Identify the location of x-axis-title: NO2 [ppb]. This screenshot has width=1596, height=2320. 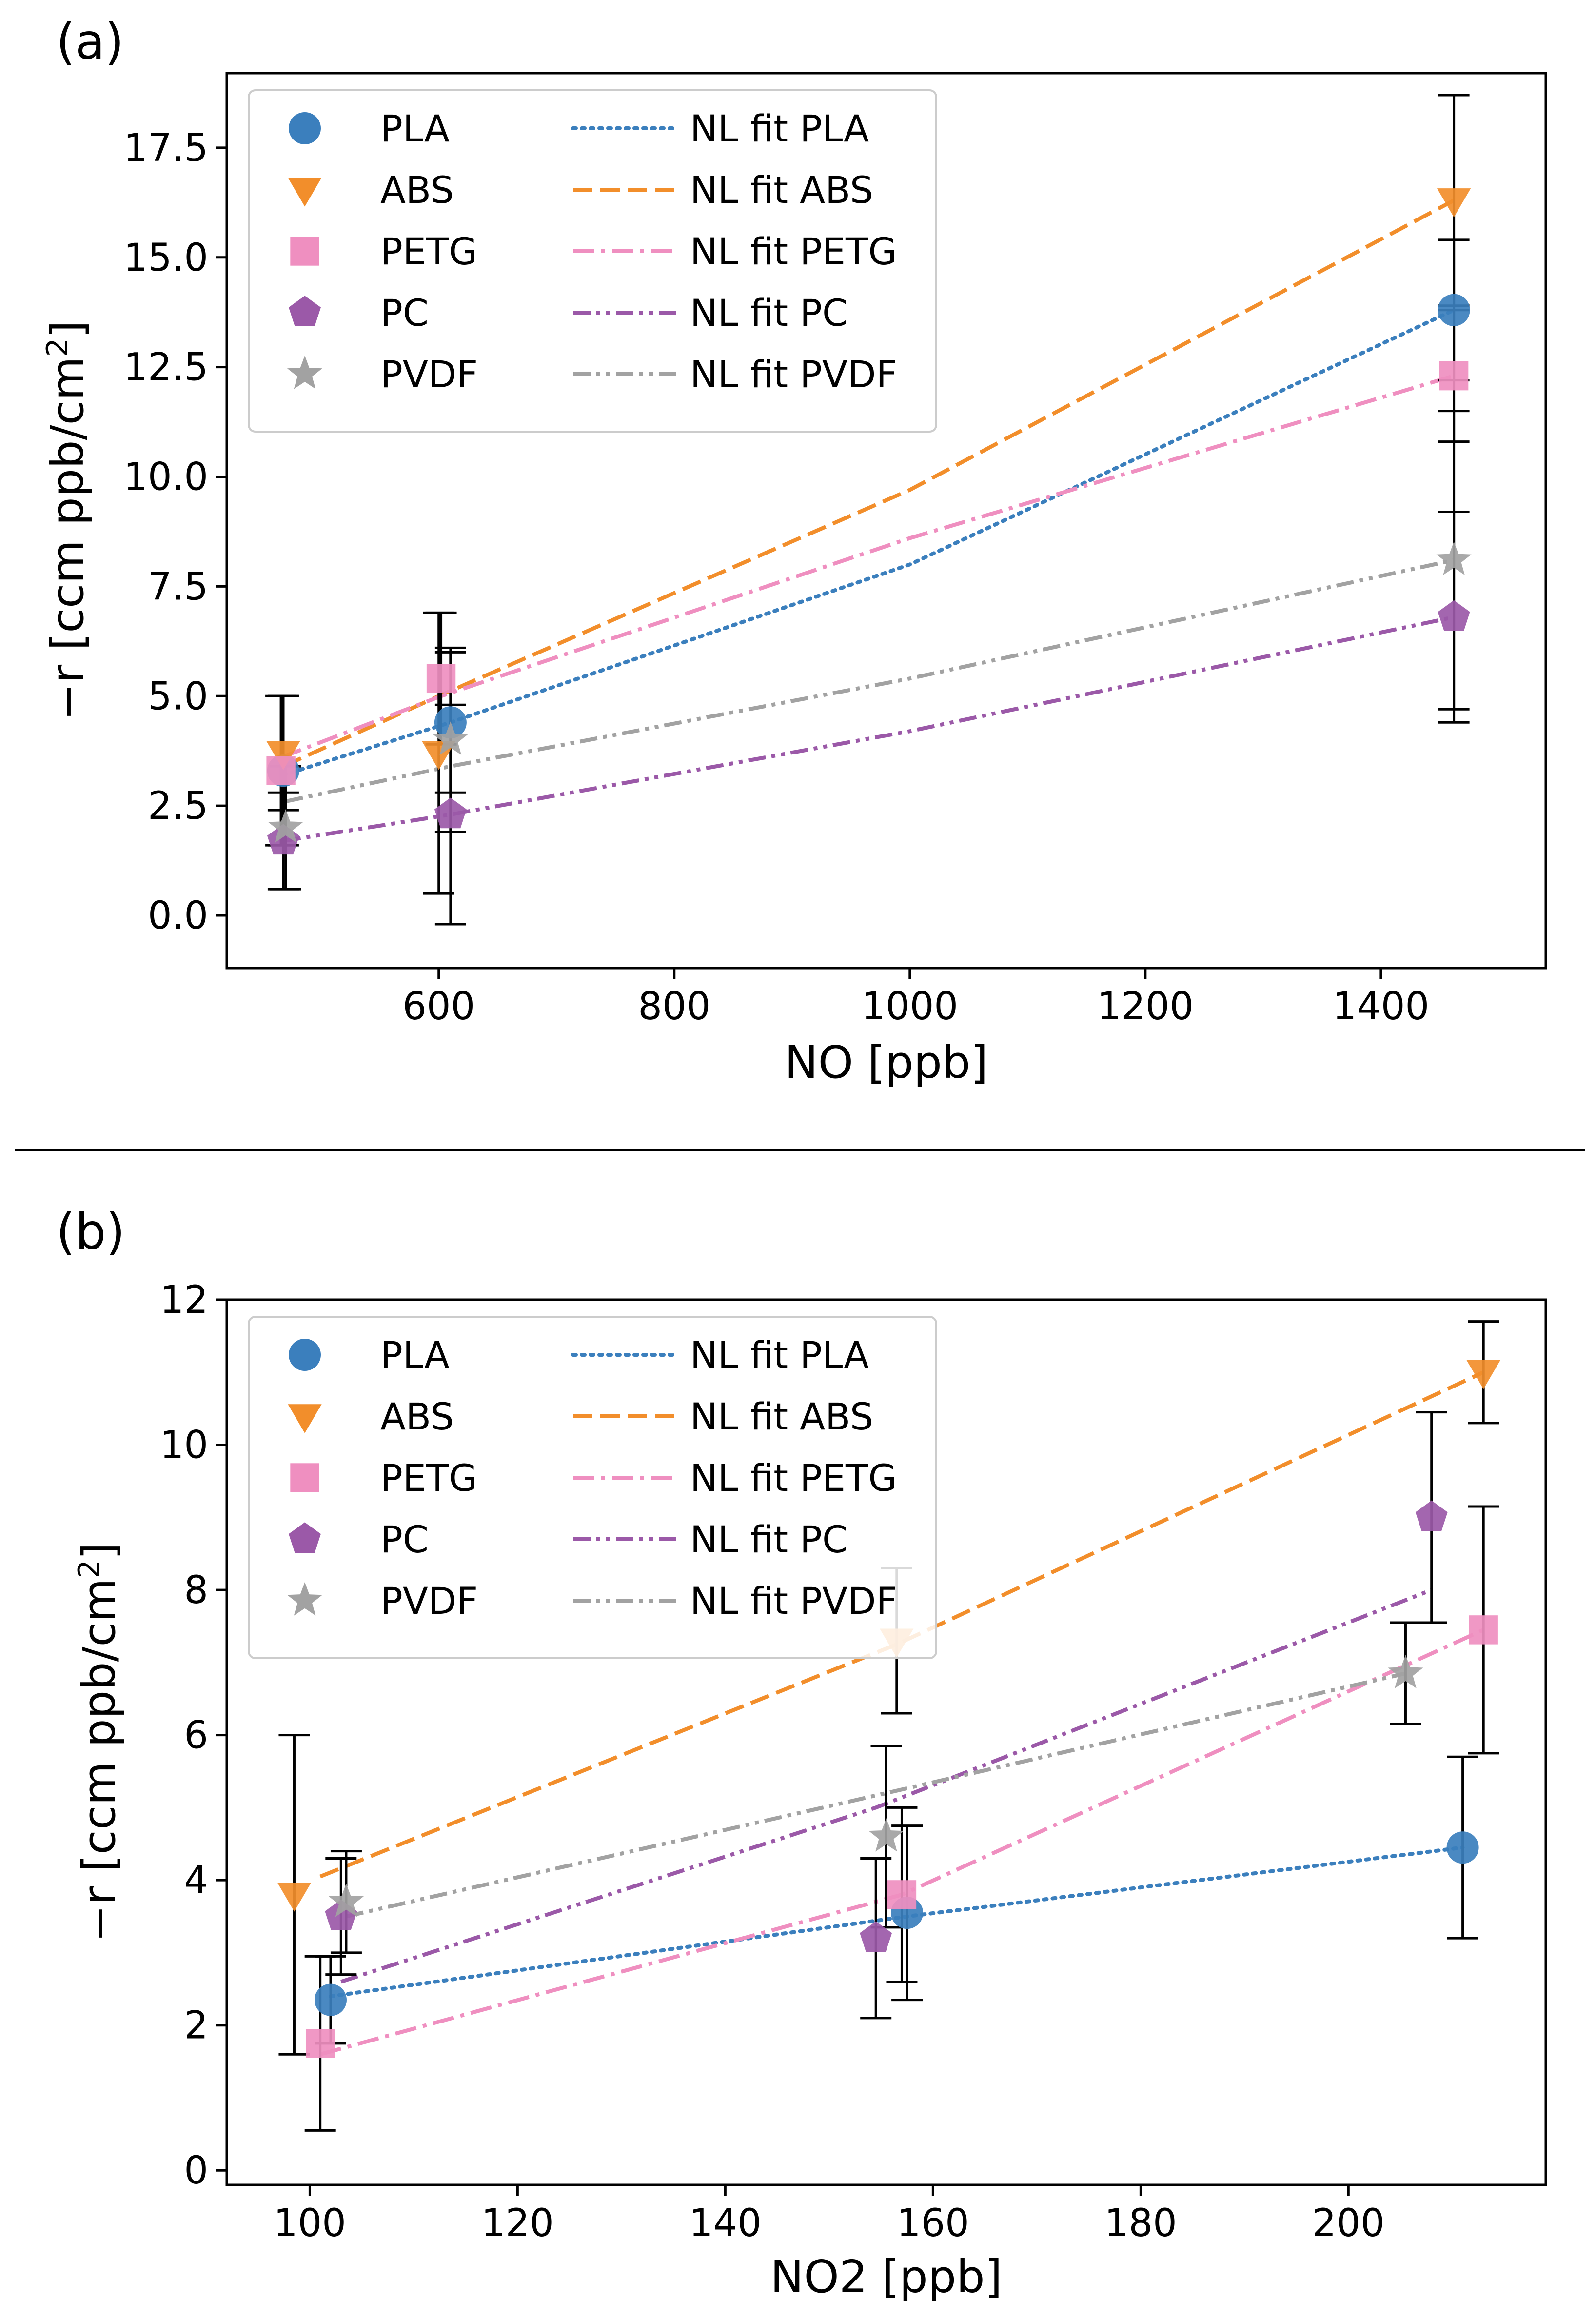
(886, 2277).